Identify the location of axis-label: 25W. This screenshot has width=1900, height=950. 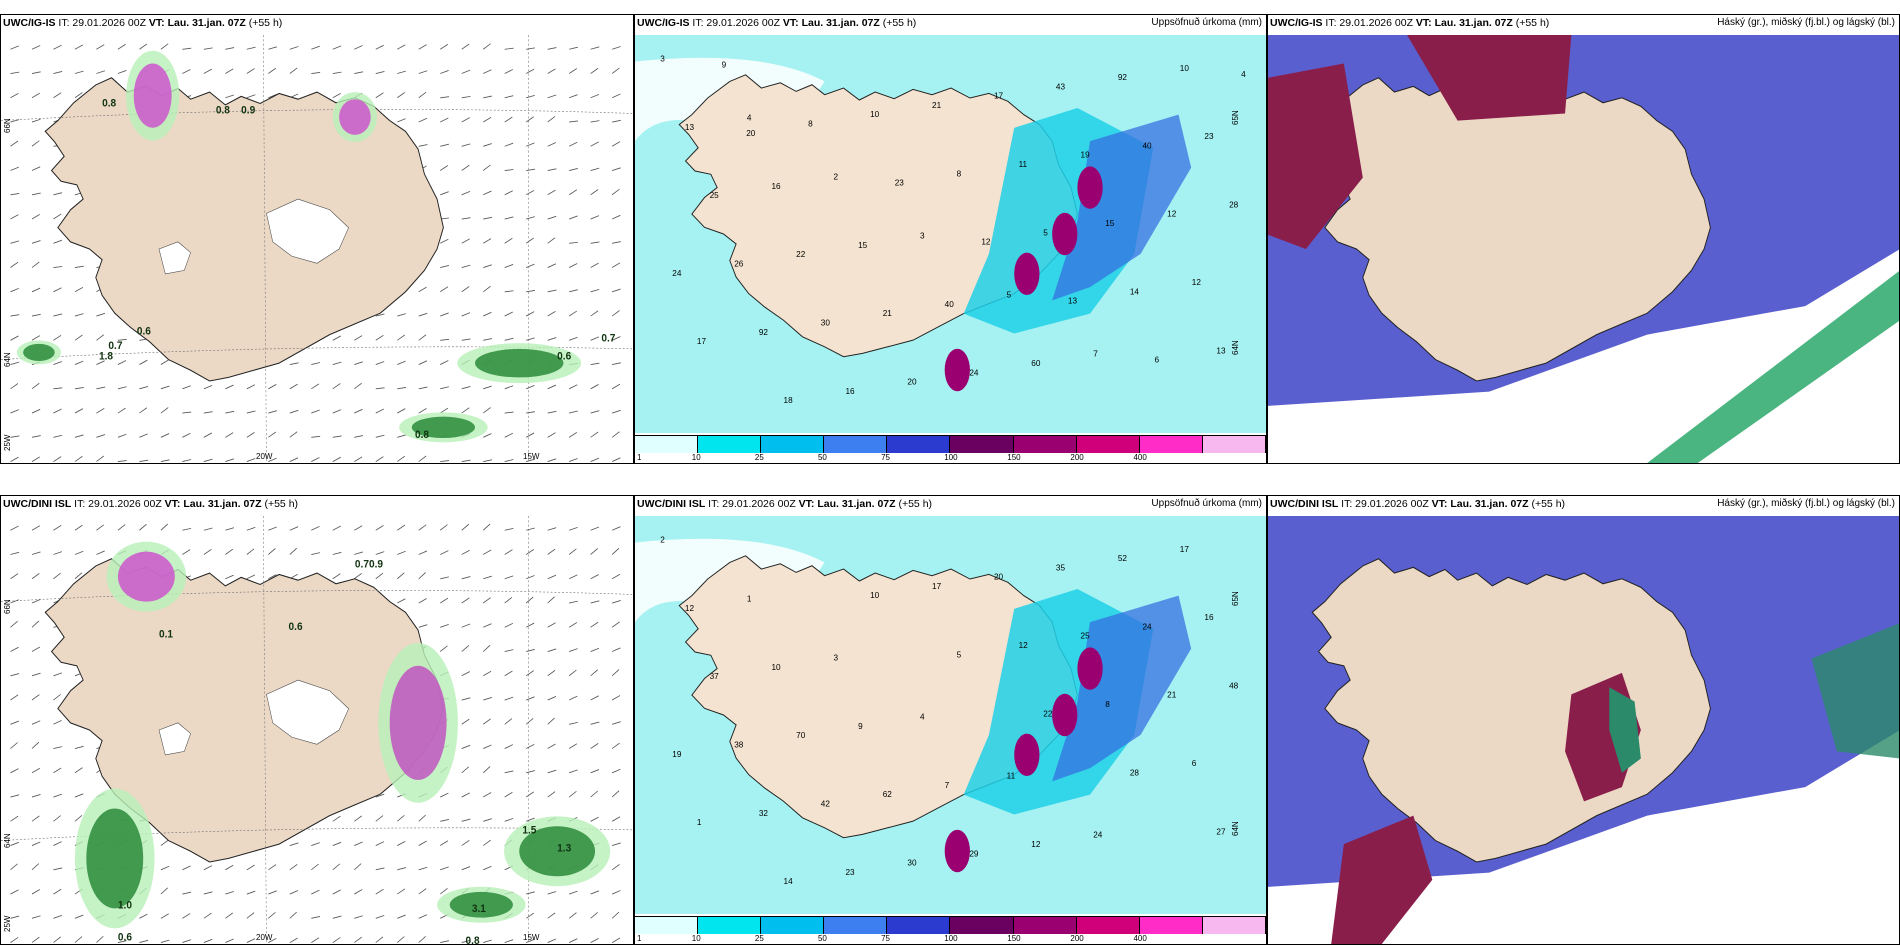
(7, 442).